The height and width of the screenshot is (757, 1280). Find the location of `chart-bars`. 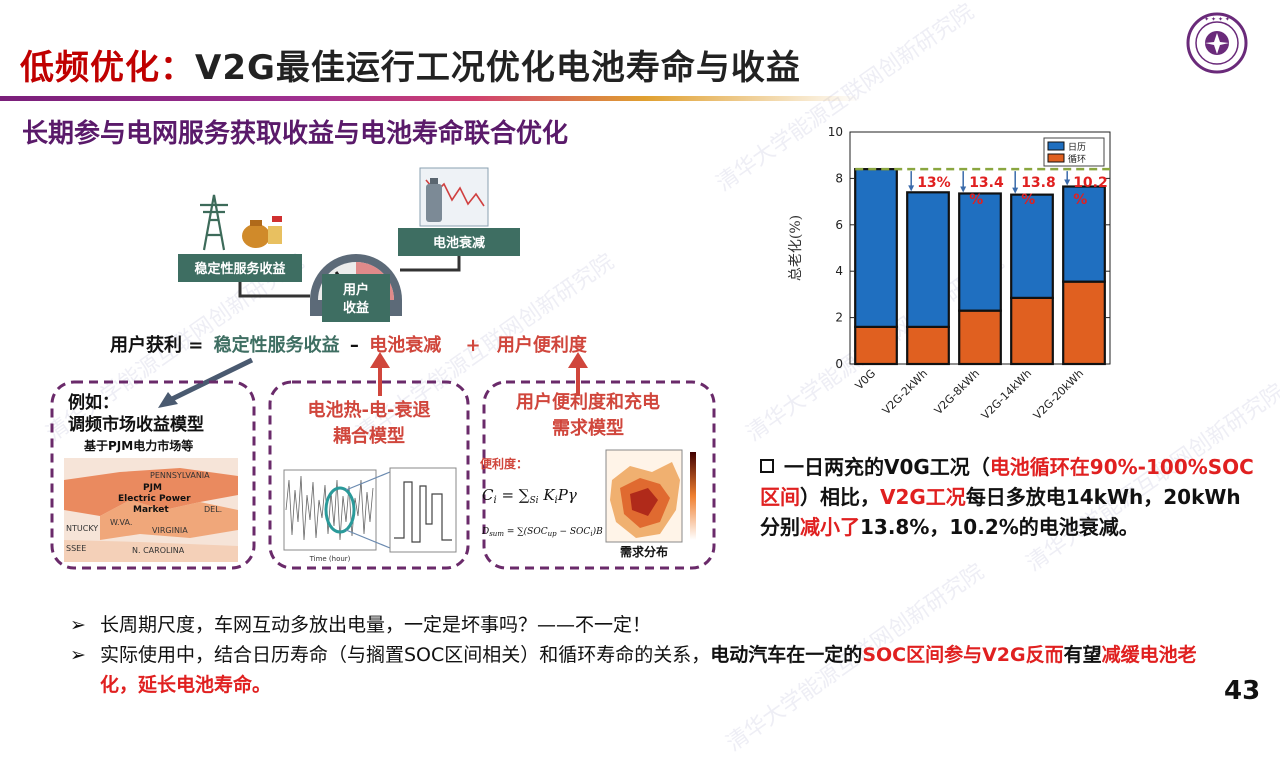

chart-bars is located at coordinates (980, 267).